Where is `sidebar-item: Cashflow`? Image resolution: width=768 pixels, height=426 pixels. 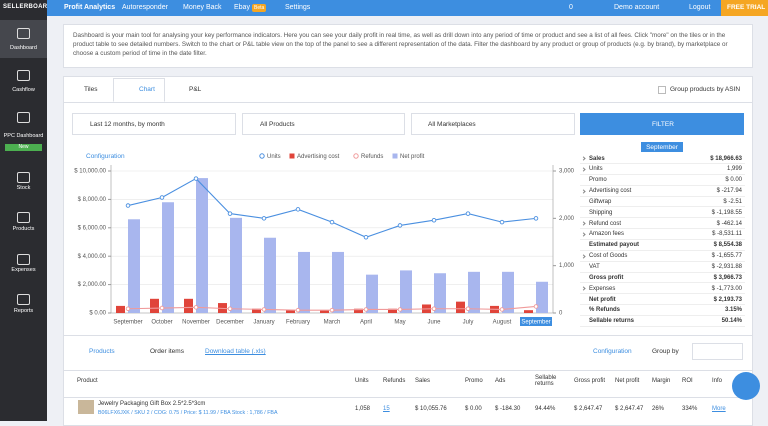
sidebar-item: Cashflow is located at coordinates (23, 90).